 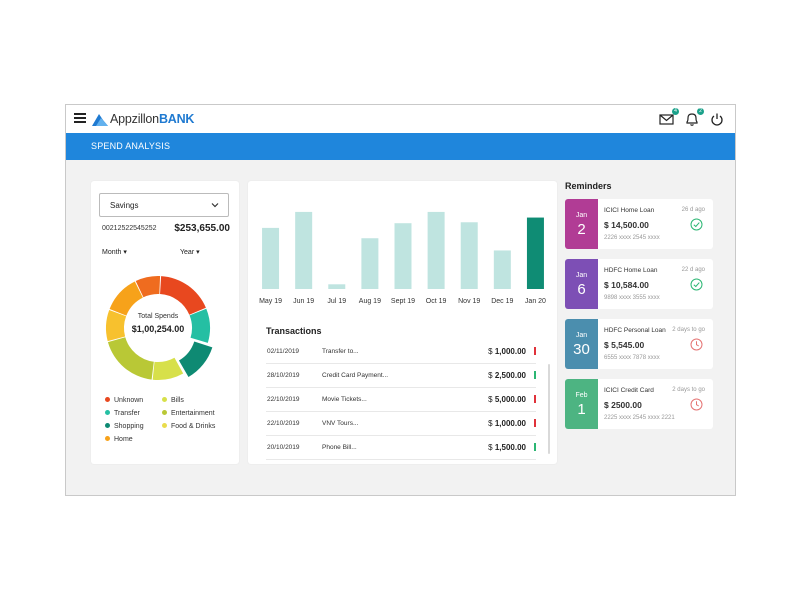 I want to click on transactions-scrollbar, so click(x=549, y=409).